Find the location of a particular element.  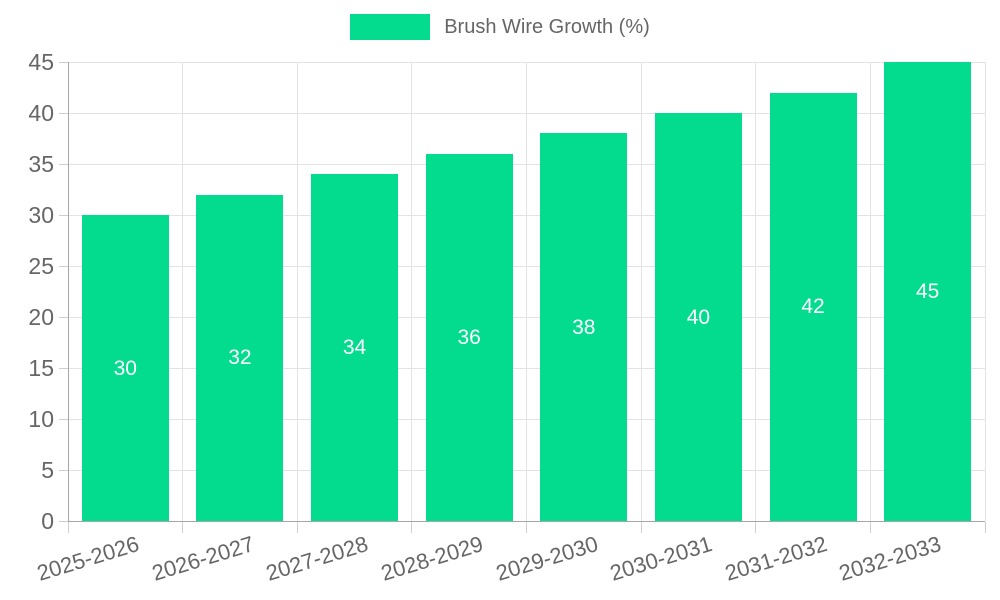

x-axis-category-label: 2032-2033 is located at coordinates (890, 558).